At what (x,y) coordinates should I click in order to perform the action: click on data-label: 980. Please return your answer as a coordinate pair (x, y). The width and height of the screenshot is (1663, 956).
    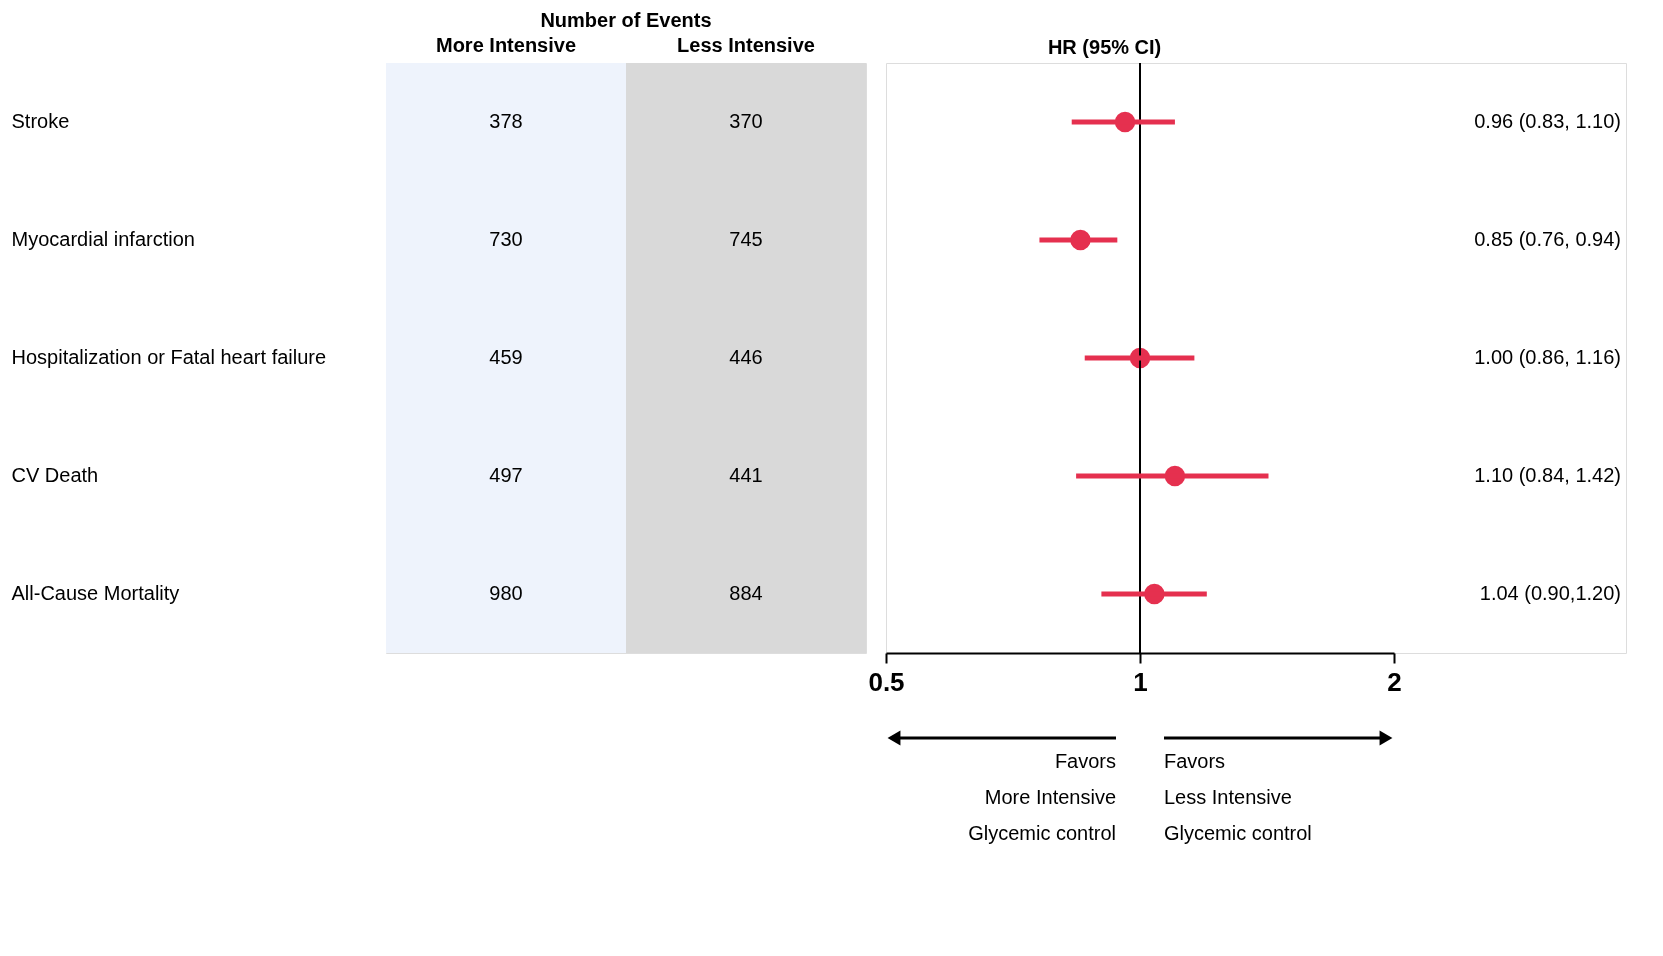
    Looking at the image, I should click on (506, 593).